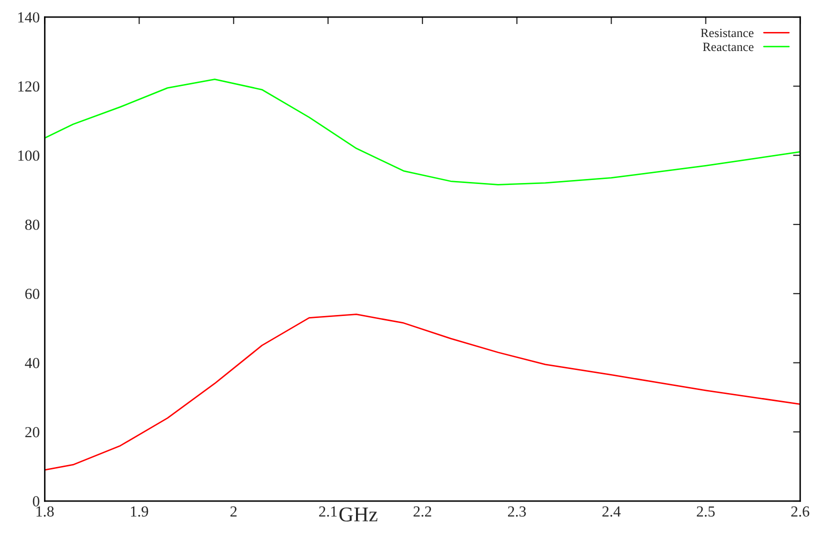  I want to click on y-tick-label: 40, so click(32, 363).